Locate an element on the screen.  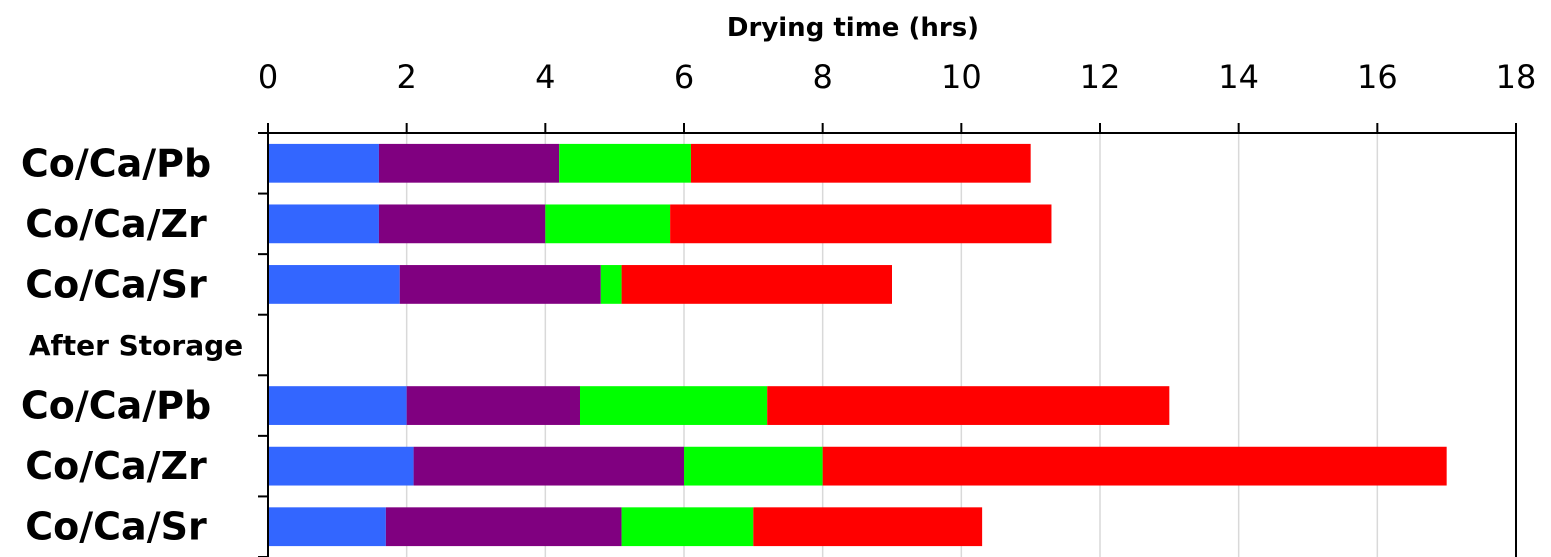
x-tick-label: 12 is located at coordinates (1100, 77).